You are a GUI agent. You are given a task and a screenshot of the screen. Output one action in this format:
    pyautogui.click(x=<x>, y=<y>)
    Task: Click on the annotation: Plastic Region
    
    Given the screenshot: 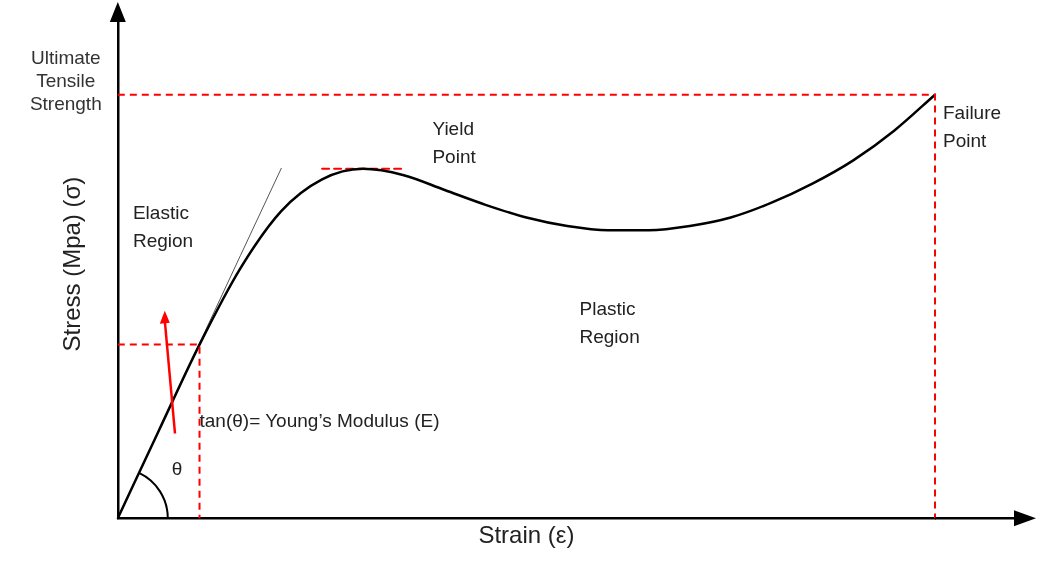 What is the action you would take?
    pyautogui.click(x=609, y=323)
    